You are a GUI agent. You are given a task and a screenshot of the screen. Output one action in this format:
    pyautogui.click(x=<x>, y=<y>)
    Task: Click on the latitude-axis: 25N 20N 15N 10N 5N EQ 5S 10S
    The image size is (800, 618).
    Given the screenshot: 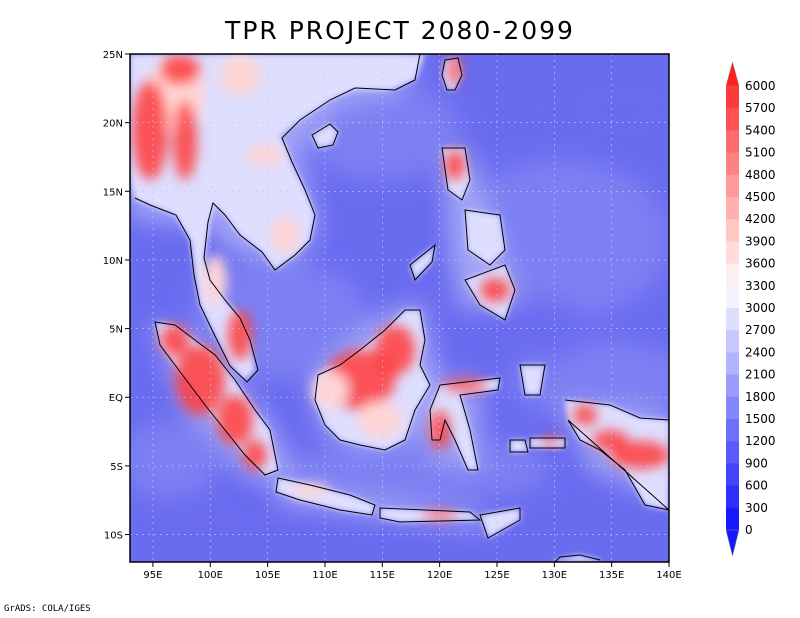 What is the action you would take?
    pyautogui.click(x=116, y=296)
    